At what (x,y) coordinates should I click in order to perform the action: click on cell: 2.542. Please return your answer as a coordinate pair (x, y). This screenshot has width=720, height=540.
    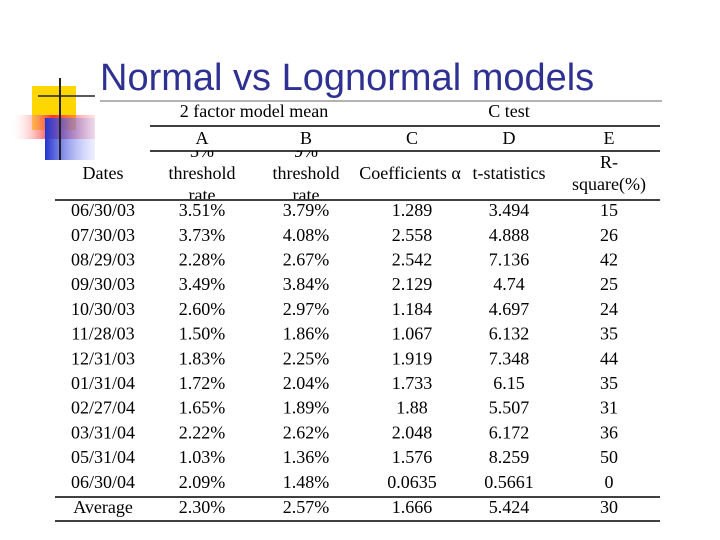
    Looking at the image, I should click on (412, 260).